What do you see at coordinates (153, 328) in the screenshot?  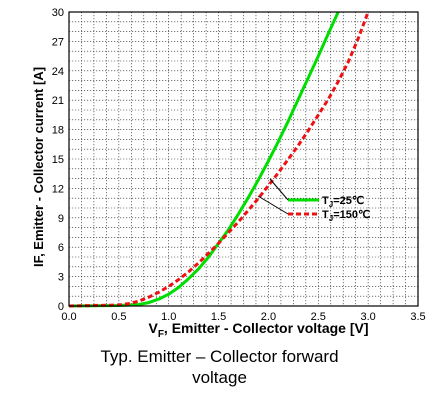 I see `x-axis-label-main: V` at bounding box center [153, 328].